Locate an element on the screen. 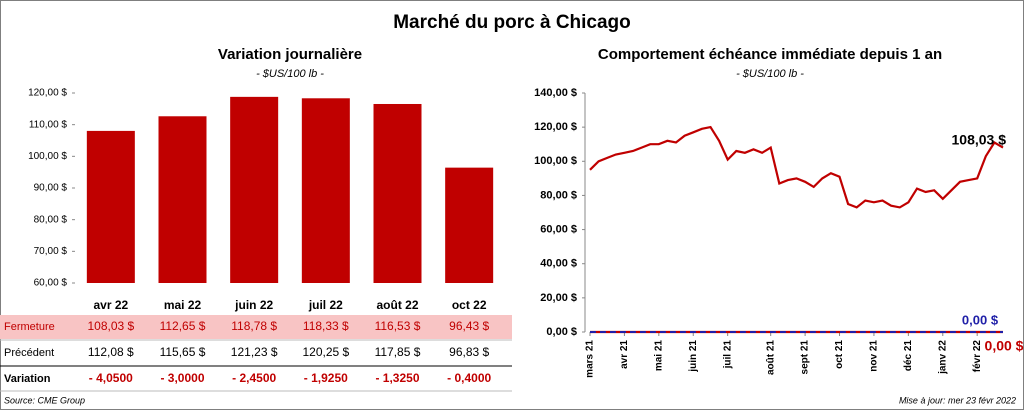 Image resolution: width=1024 pixels, height=410 pixels. x-tick-label: août 22 is located at coordinates (397, 305).